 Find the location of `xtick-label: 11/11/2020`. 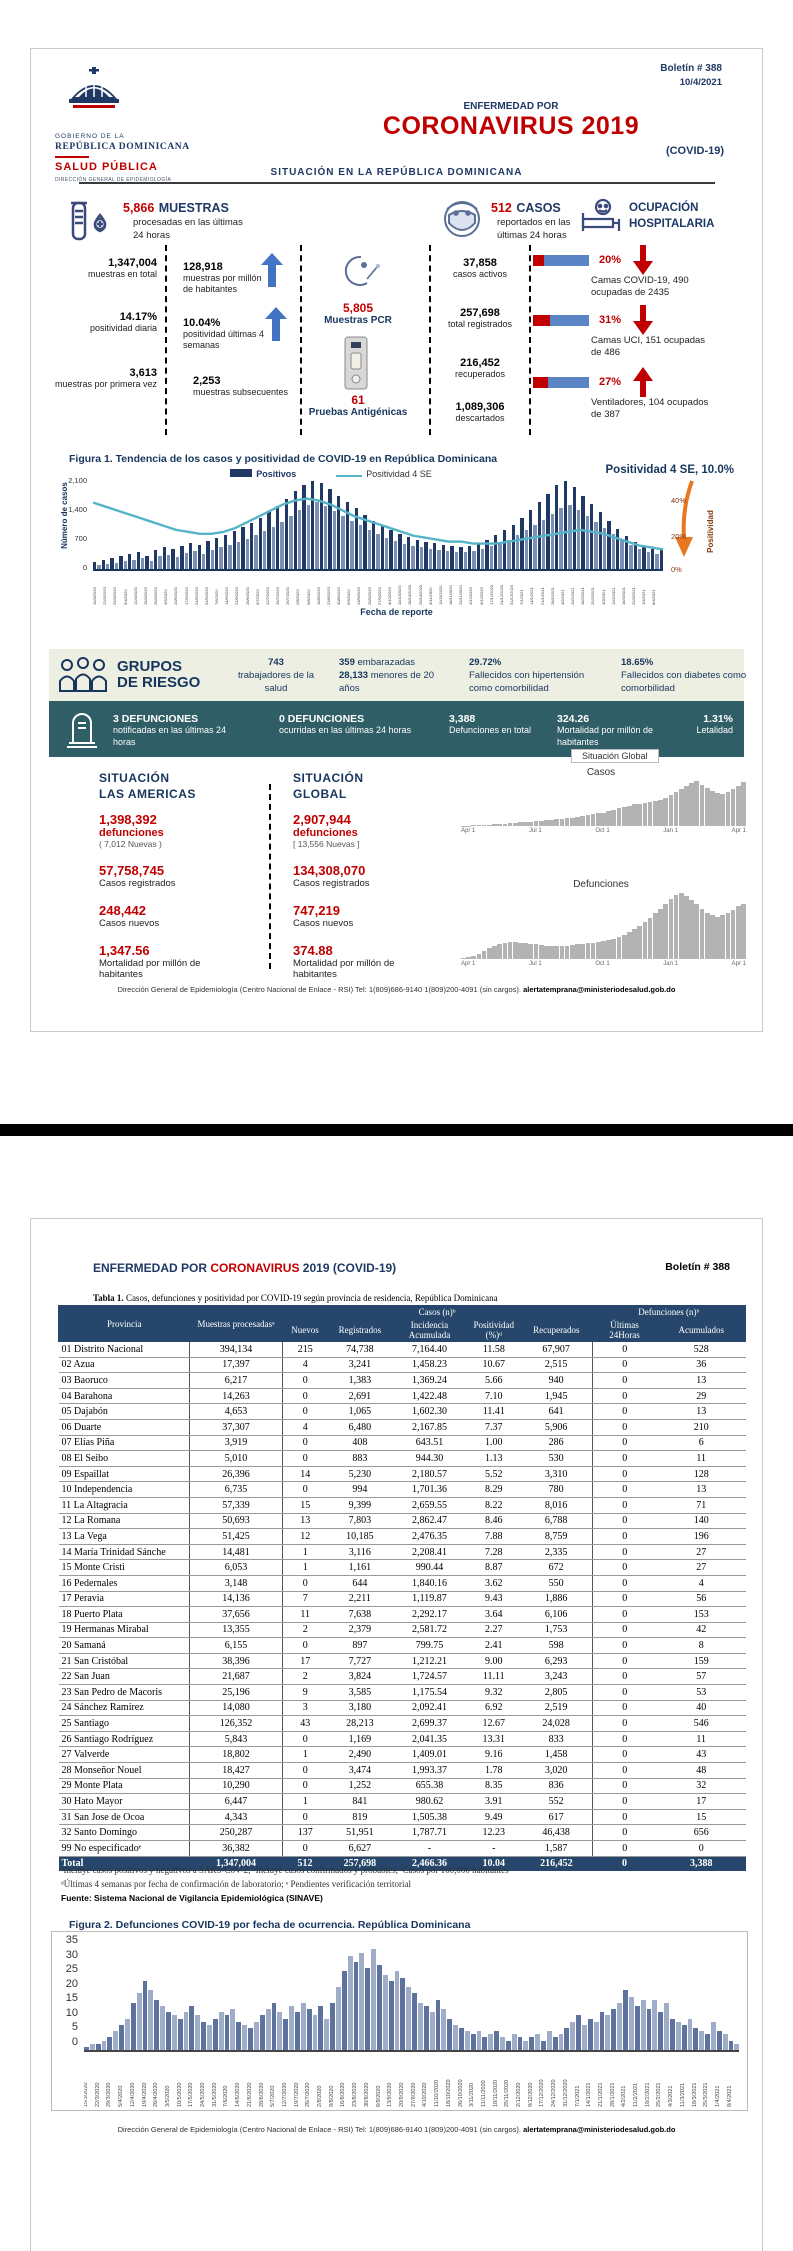

xtick-label: 11/11/2020 is located at coordinates (483, 2093).